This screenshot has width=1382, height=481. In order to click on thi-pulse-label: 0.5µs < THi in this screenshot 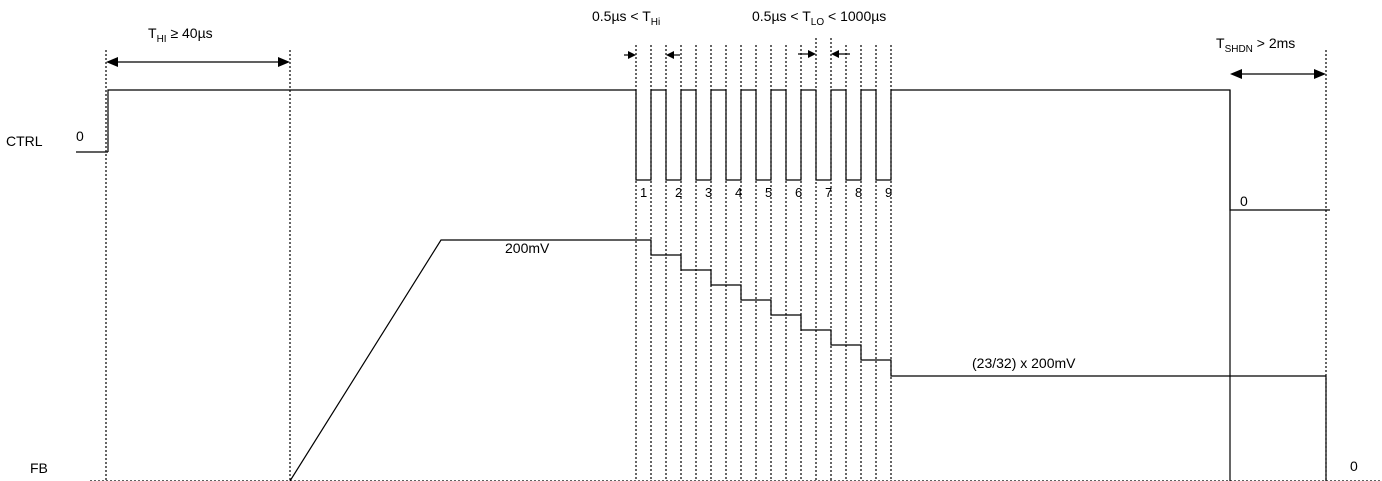, I will do `click(626, 18)`.